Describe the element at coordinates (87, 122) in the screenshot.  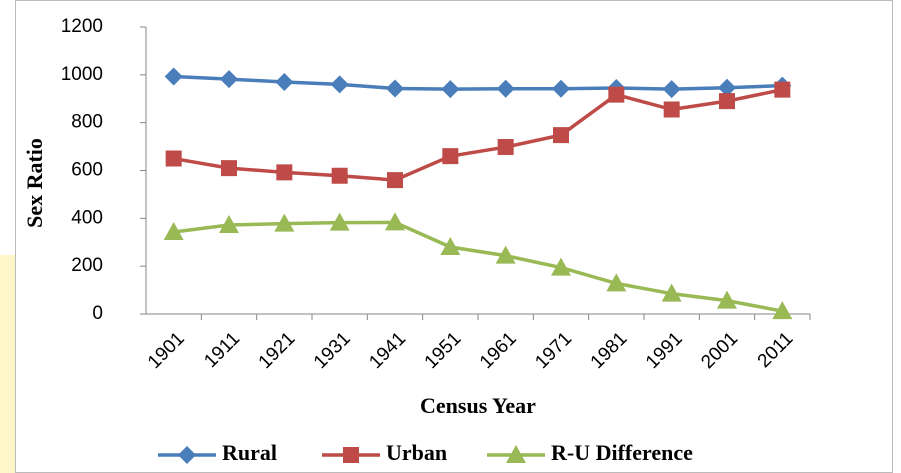
I see `y-tick-label: 800` at that location.